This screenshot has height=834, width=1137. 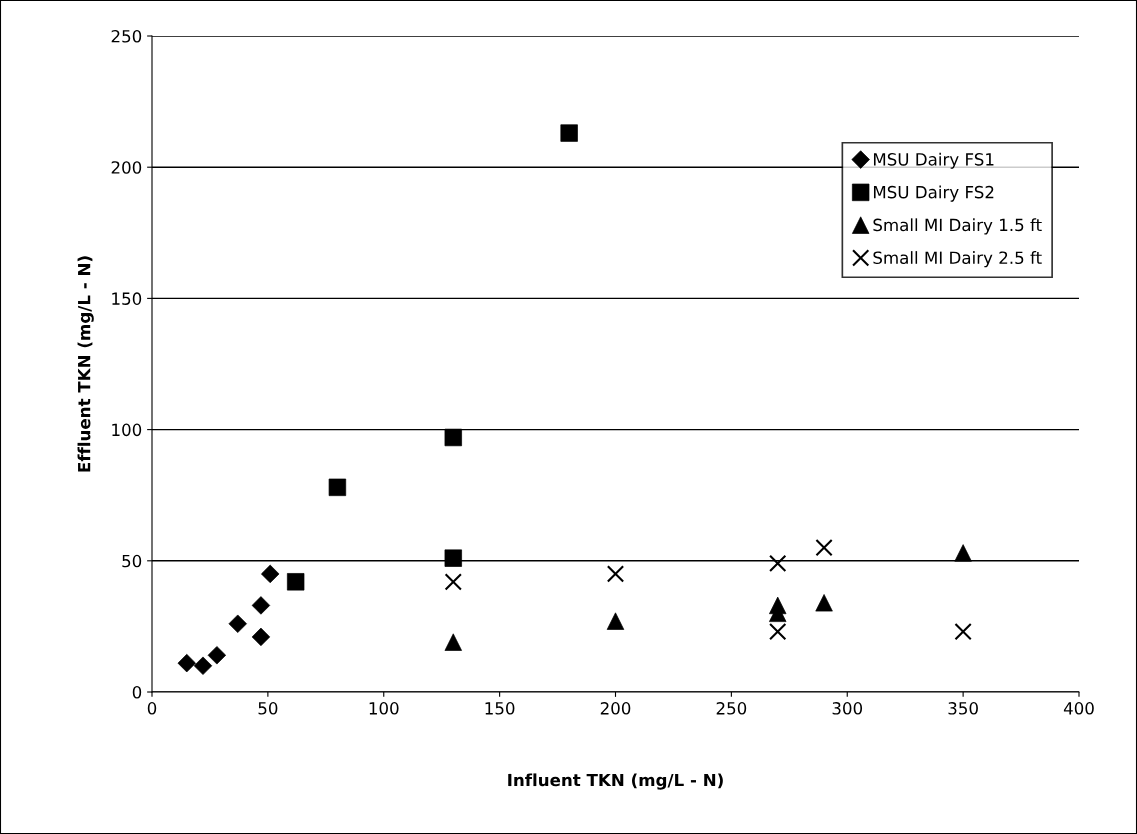 What do you see at coordinates (615, 708) in the screenshot?
I see `x-tick-label: 200` at bounding box center [615, 708].